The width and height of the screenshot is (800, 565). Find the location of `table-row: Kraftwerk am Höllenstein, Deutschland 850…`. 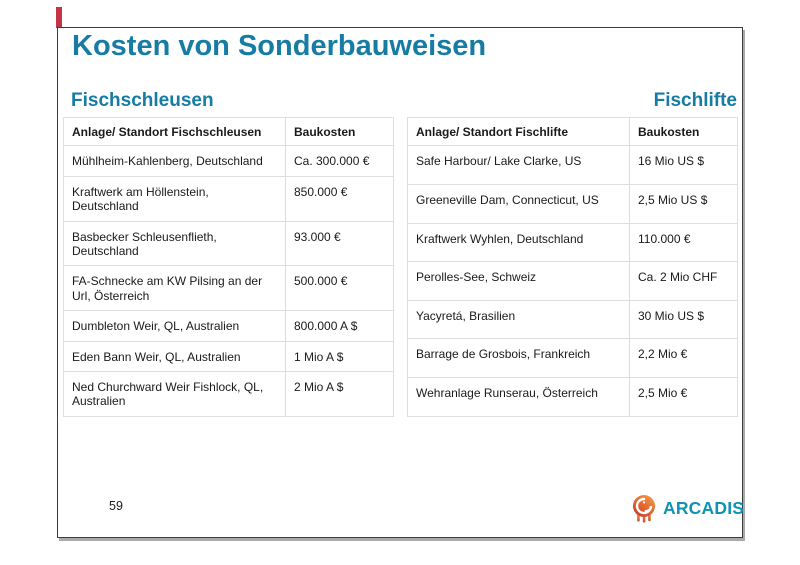

table-row: Kraftwerk am Höllenstein, Deutschland 850… is located at coordinates (228, 198).